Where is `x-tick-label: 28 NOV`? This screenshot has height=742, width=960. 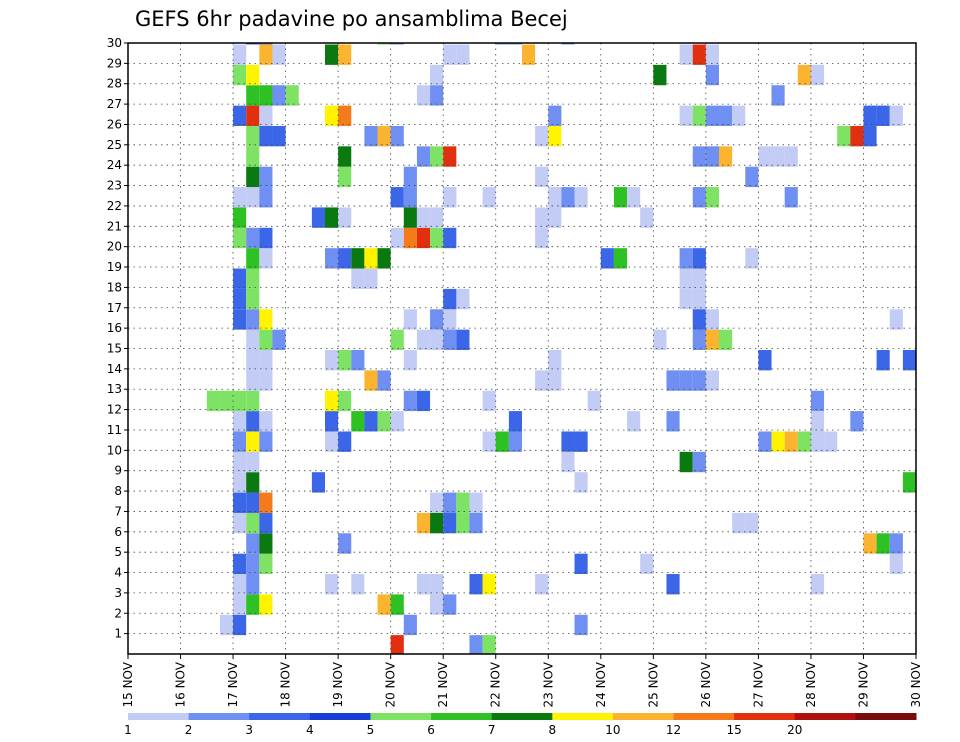 x-tick-label: 28 NOV is located at coordinates (811, 684).